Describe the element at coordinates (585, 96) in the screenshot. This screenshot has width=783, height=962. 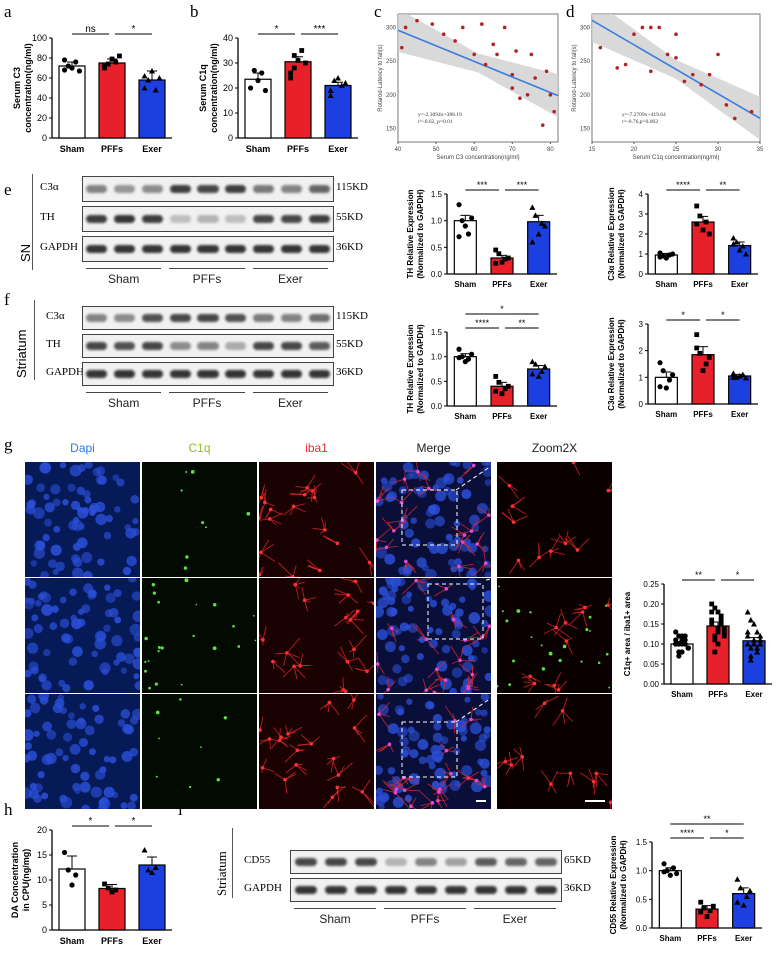
I see `y-tick-label: 200` at that location.